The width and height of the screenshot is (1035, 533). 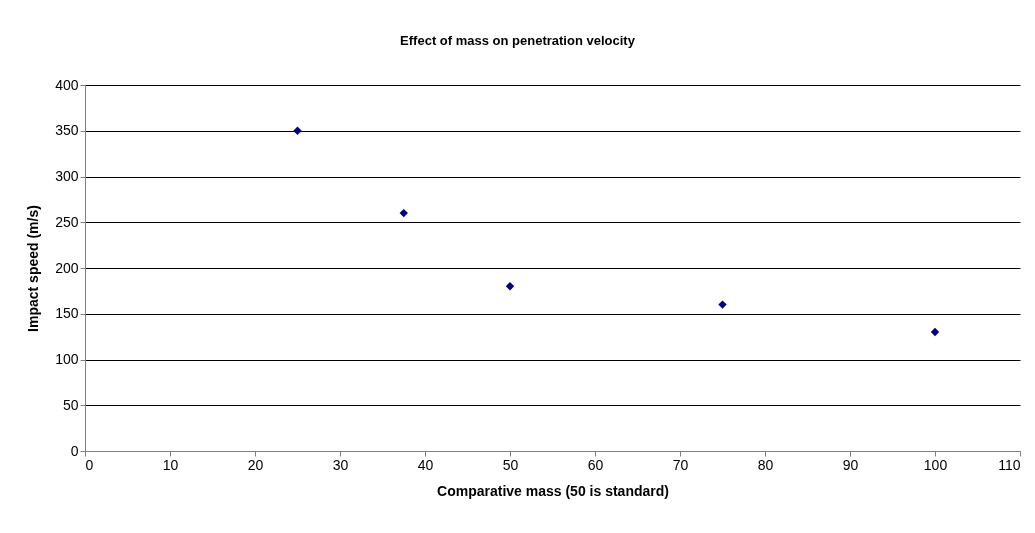 I want to click on y-tick-label: 300, so click(x=67, y=176).